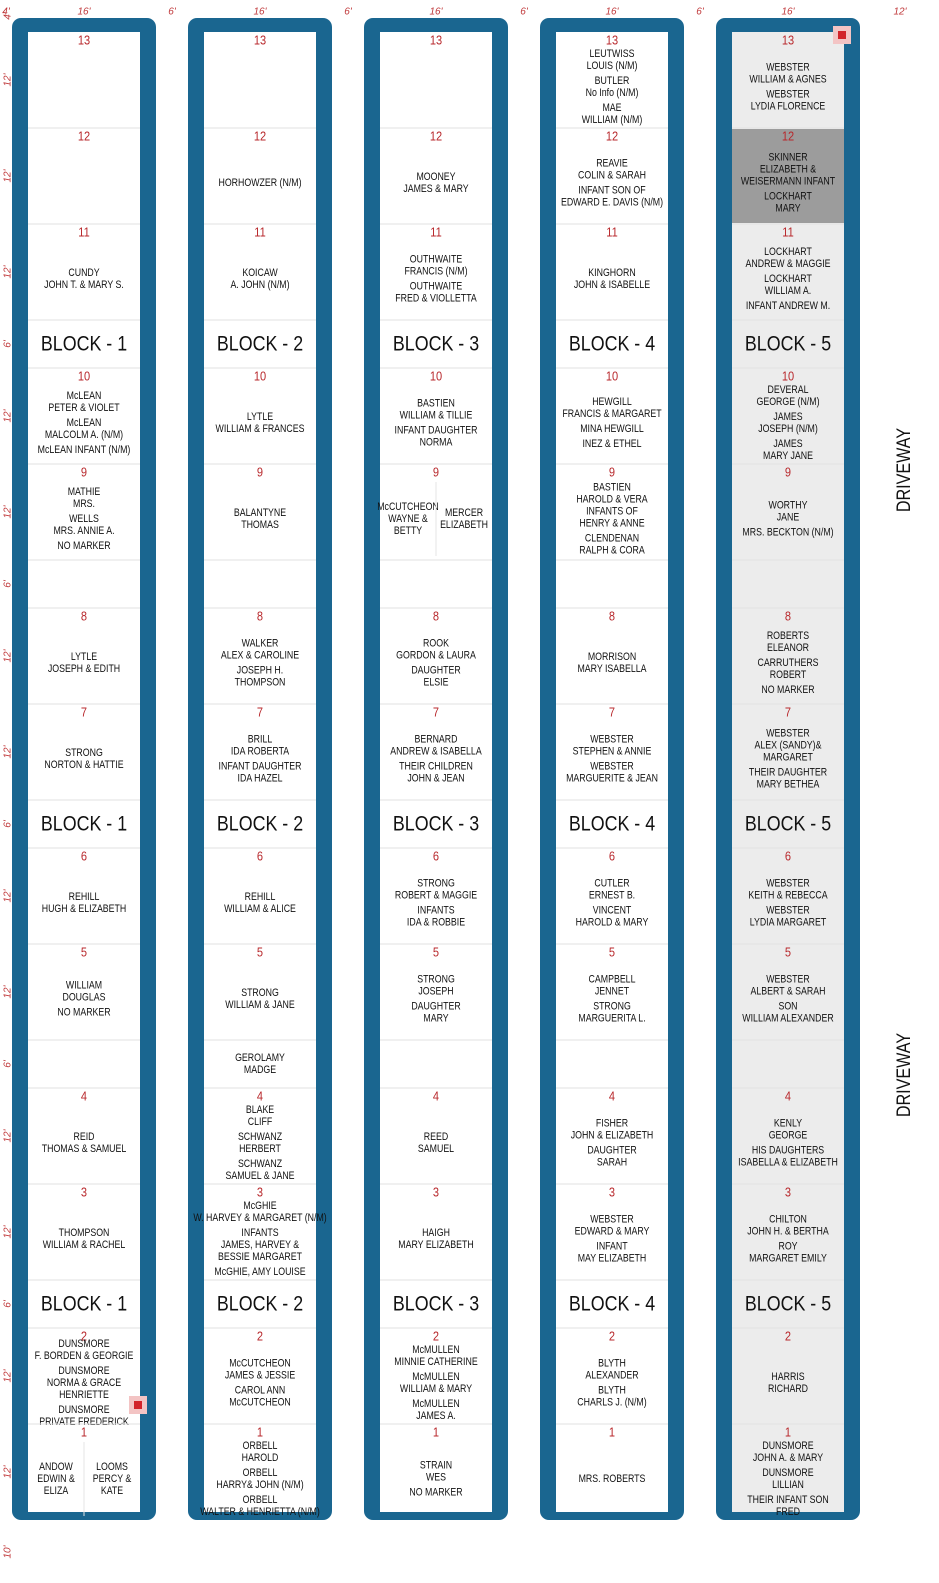 Image resolution: width=939 pixels, height=1583 pixels. What do you see at coordinates (84, 450) in the screenshot?
I see `plot-name: McLEAN INFANT (N/M)` at bounding box center [84, 450].